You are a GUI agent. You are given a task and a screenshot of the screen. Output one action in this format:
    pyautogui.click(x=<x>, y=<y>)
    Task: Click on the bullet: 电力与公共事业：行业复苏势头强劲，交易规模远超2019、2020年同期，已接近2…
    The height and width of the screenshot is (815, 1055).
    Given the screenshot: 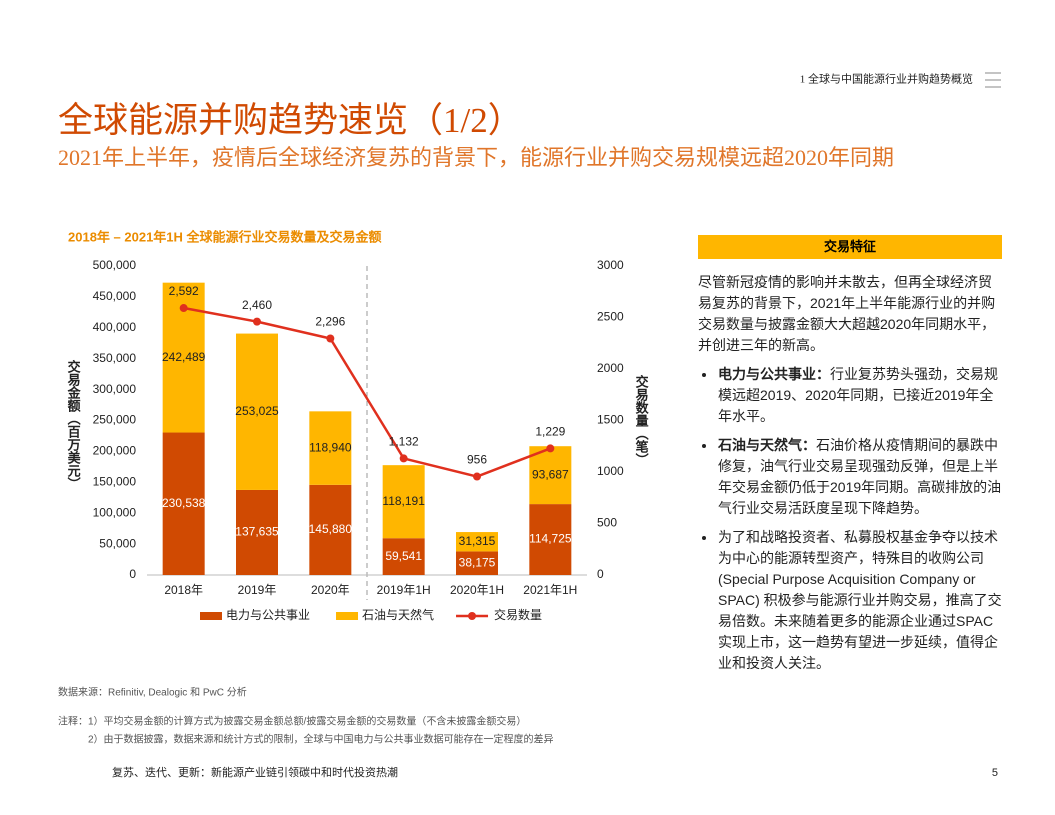 What is the action you would take?
    pyautogui.click(x=850, y=395)
    